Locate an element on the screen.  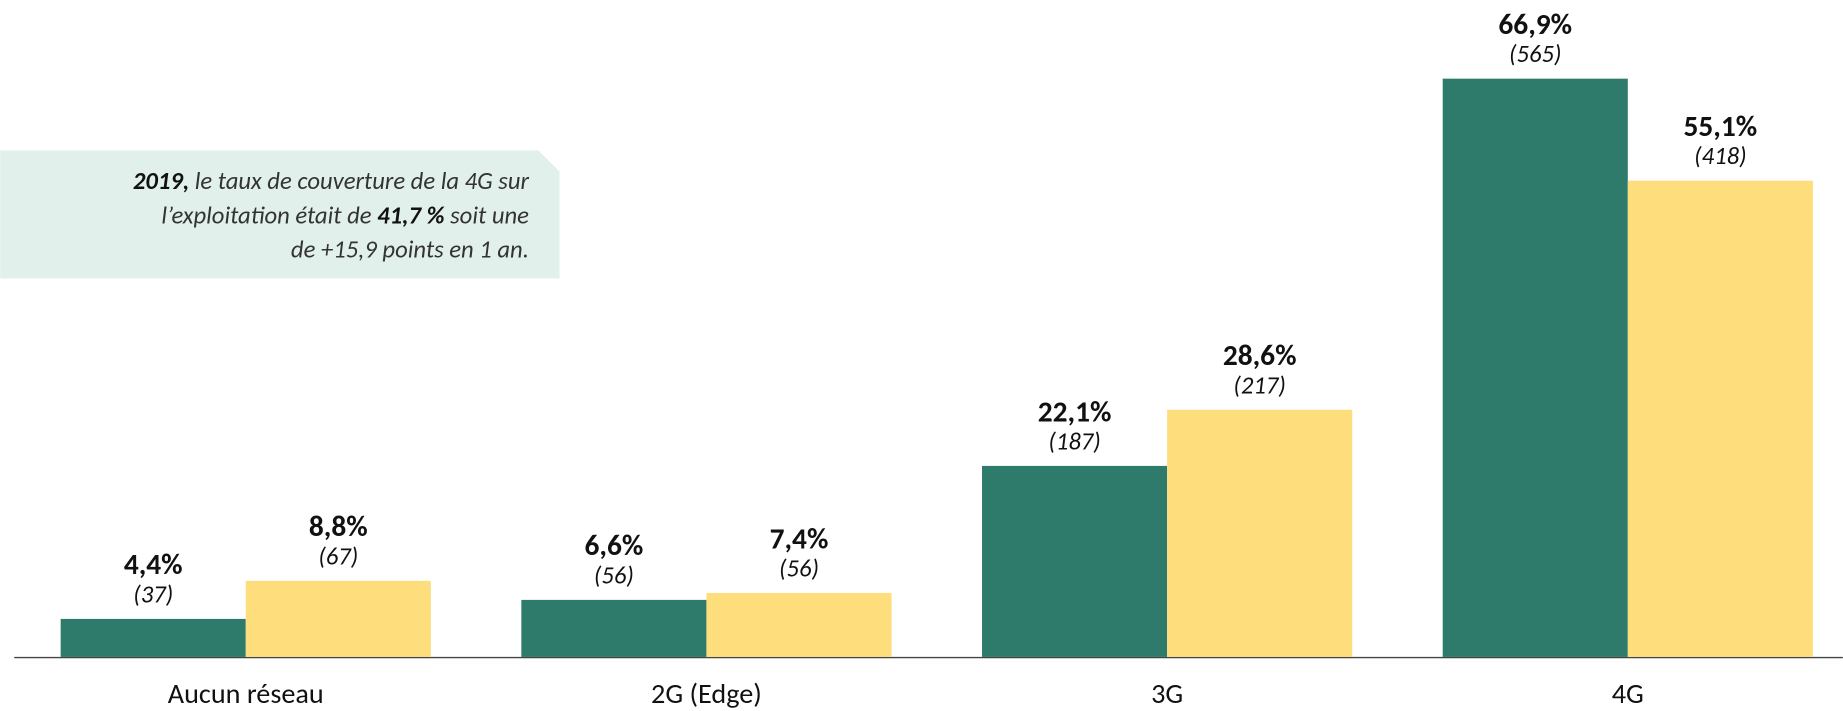
annotation-text: de +15,9 points en 1 an. is located at coordinates (410, 249).